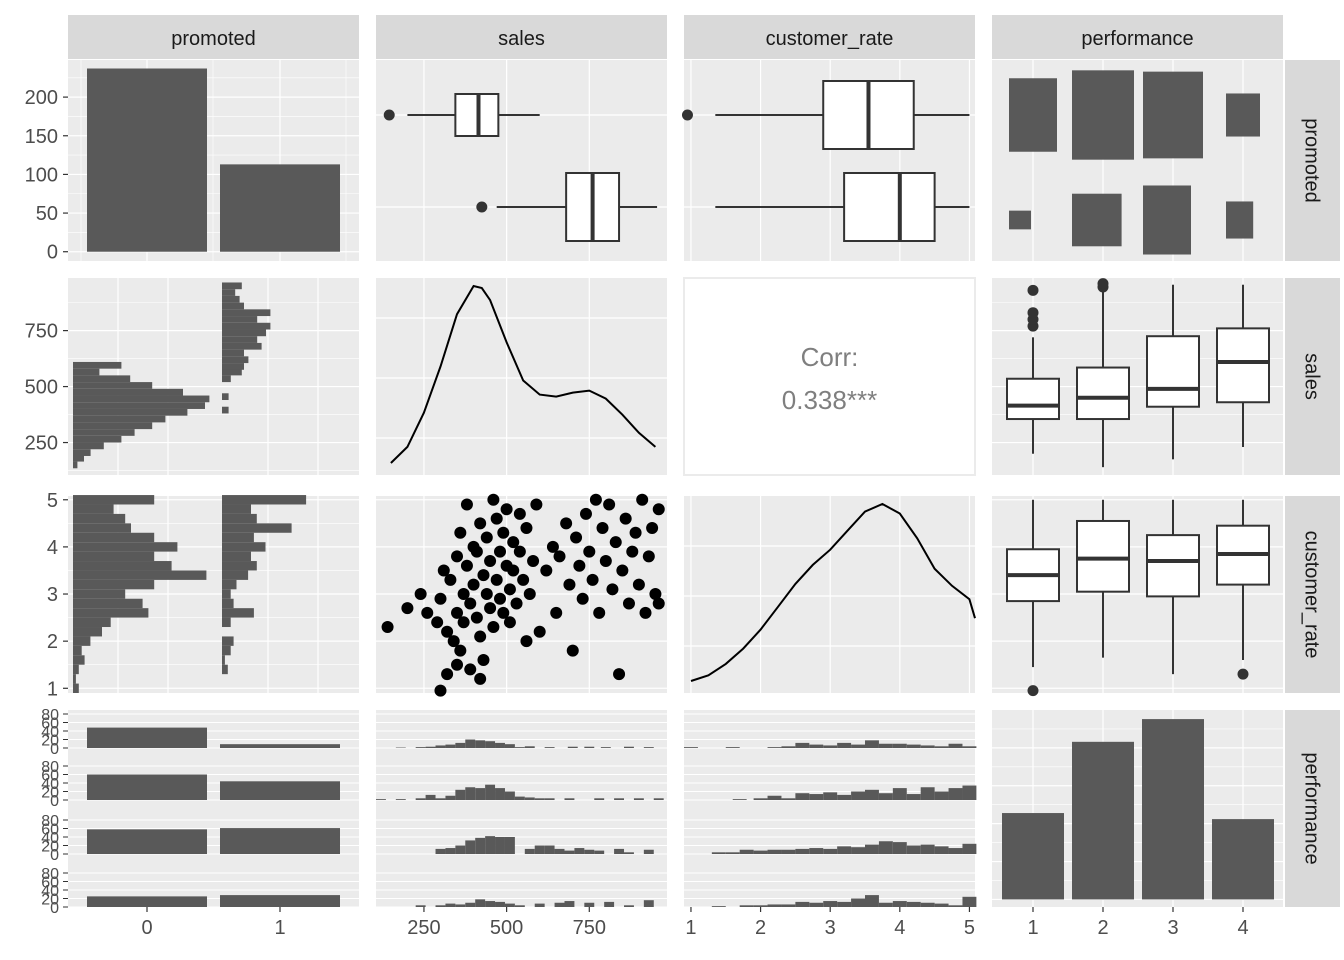 The image size is (1344, 960). What do you see at coordinates (50, 891) in the screenshot?
I see `y-tick-label-40: 40` at bounding box center [50, 891].